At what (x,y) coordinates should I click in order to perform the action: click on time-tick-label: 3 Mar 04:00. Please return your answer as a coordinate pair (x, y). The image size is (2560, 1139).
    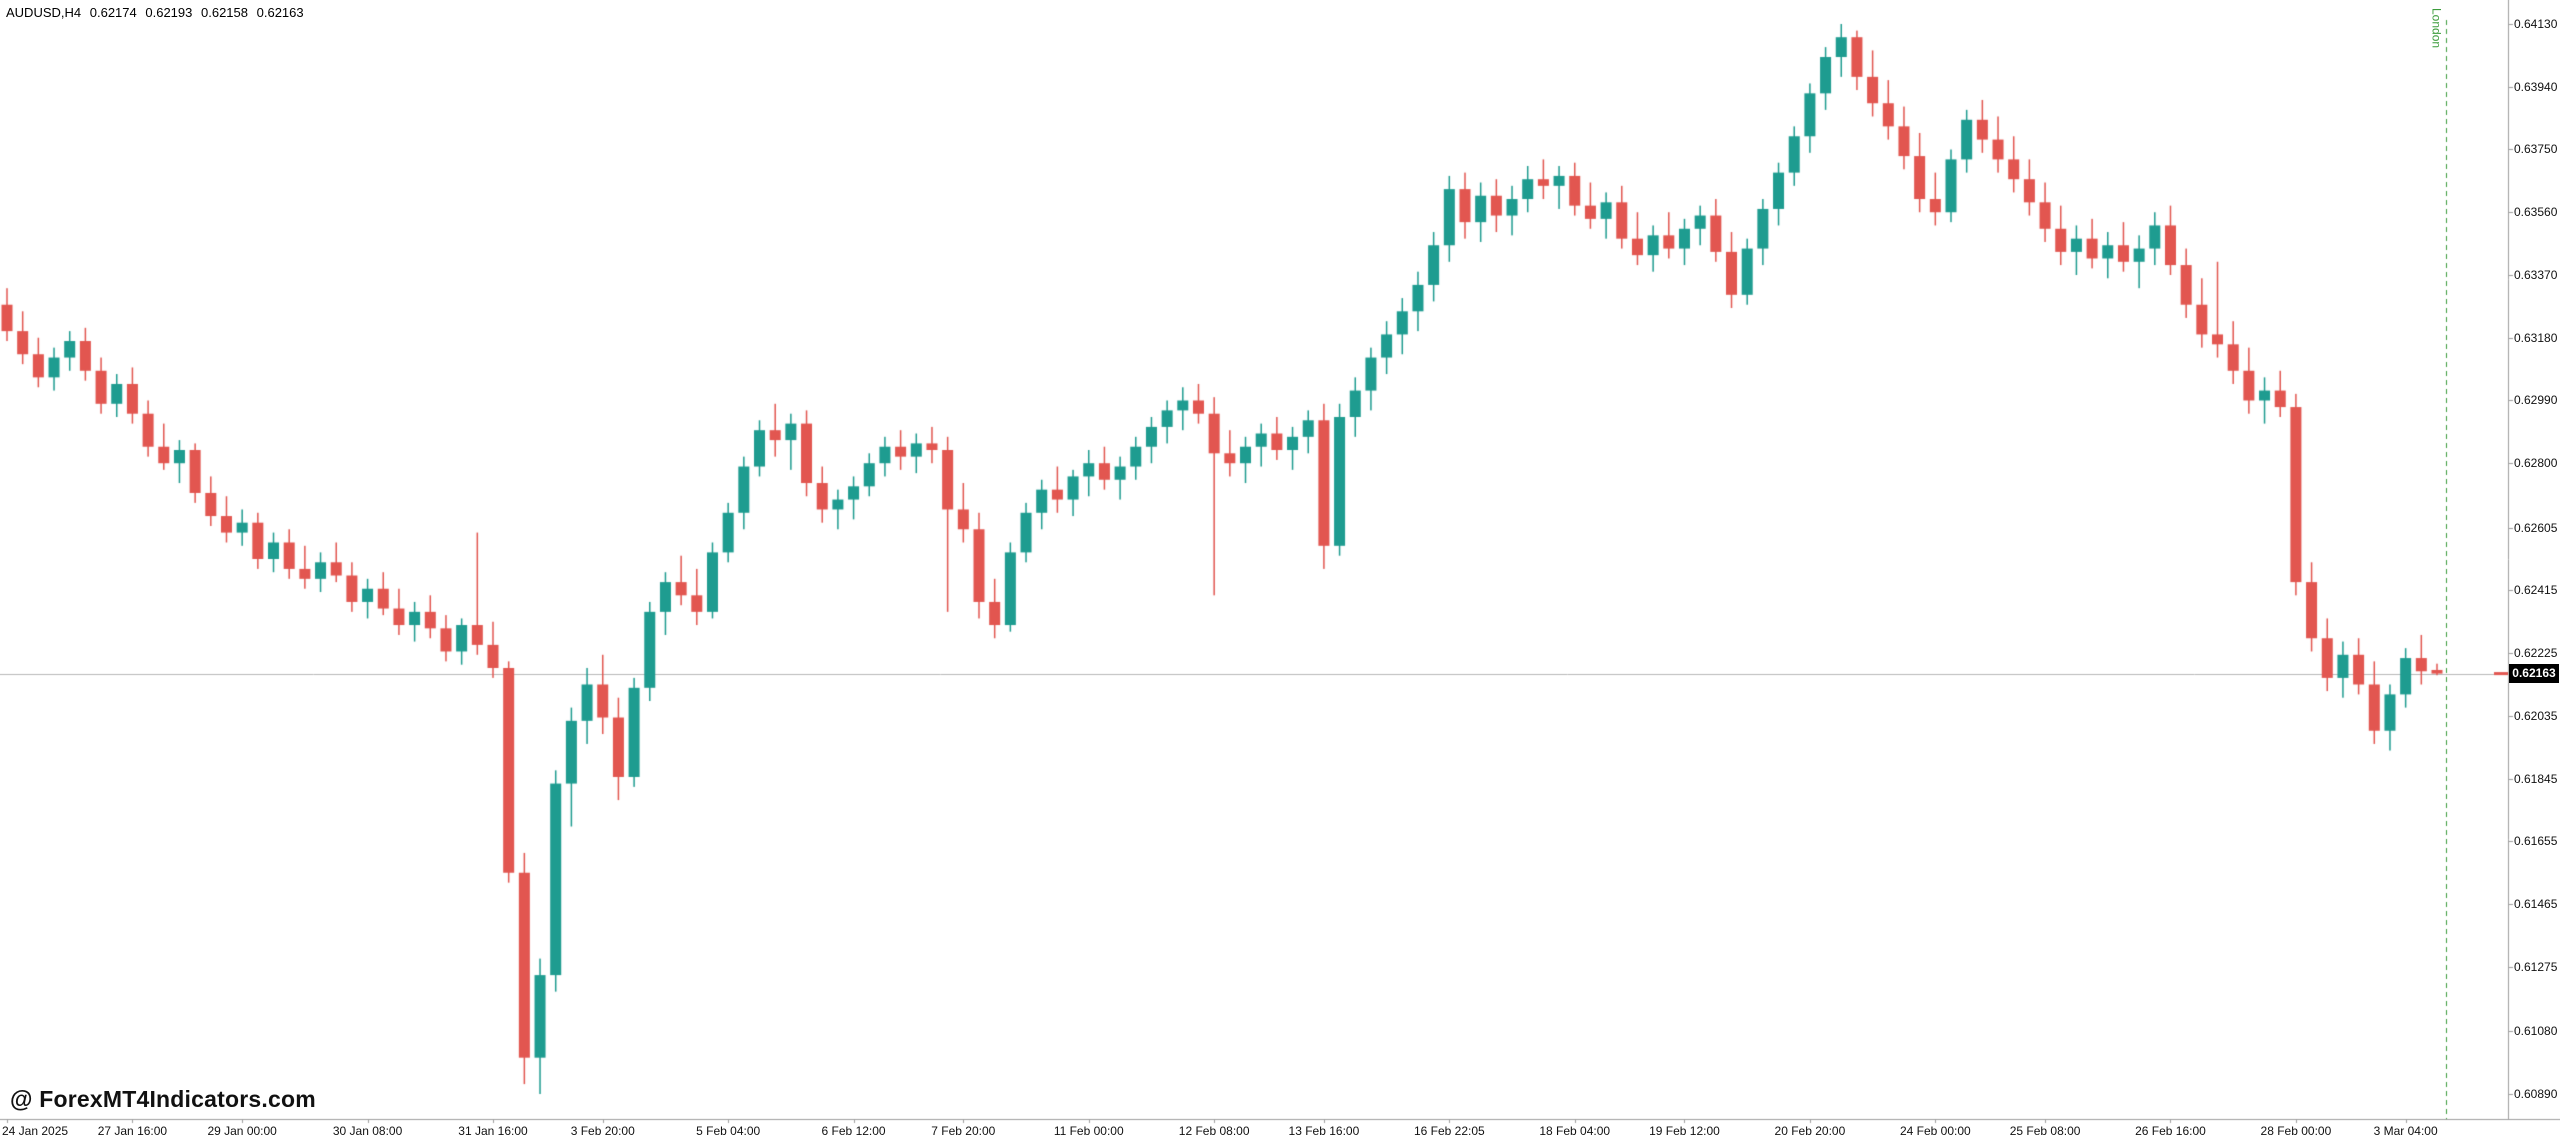
    Looking at the image, I should click on (2405, 1131).